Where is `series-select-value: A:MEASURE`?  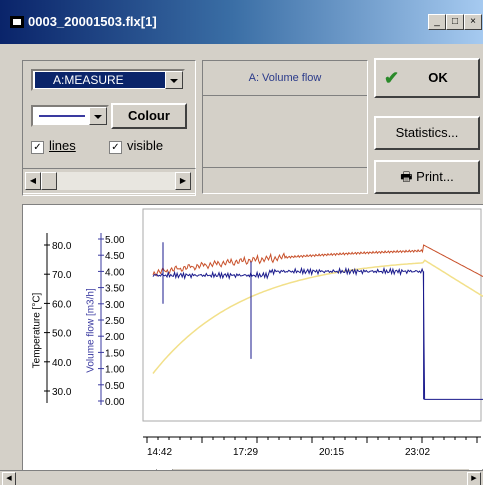 series-select-value: A:MEASURE is located at coordinates (100, 80).